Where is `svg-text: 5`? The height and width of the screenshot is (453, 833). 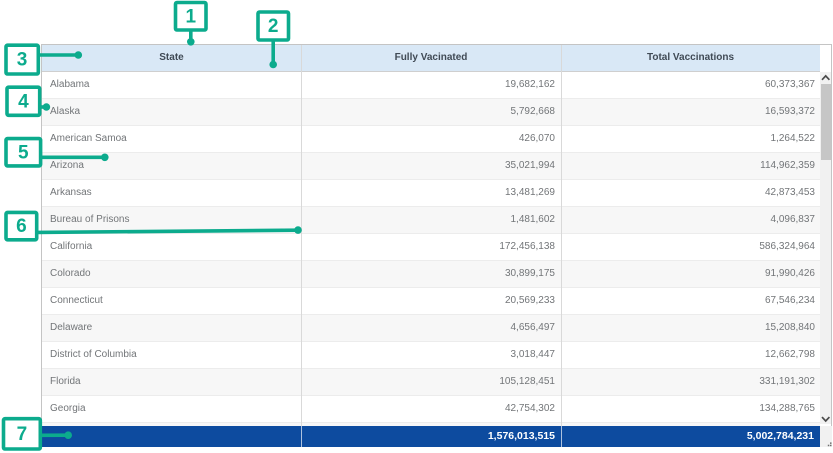
svg-text: 5 is located at coordinates (23, 152).